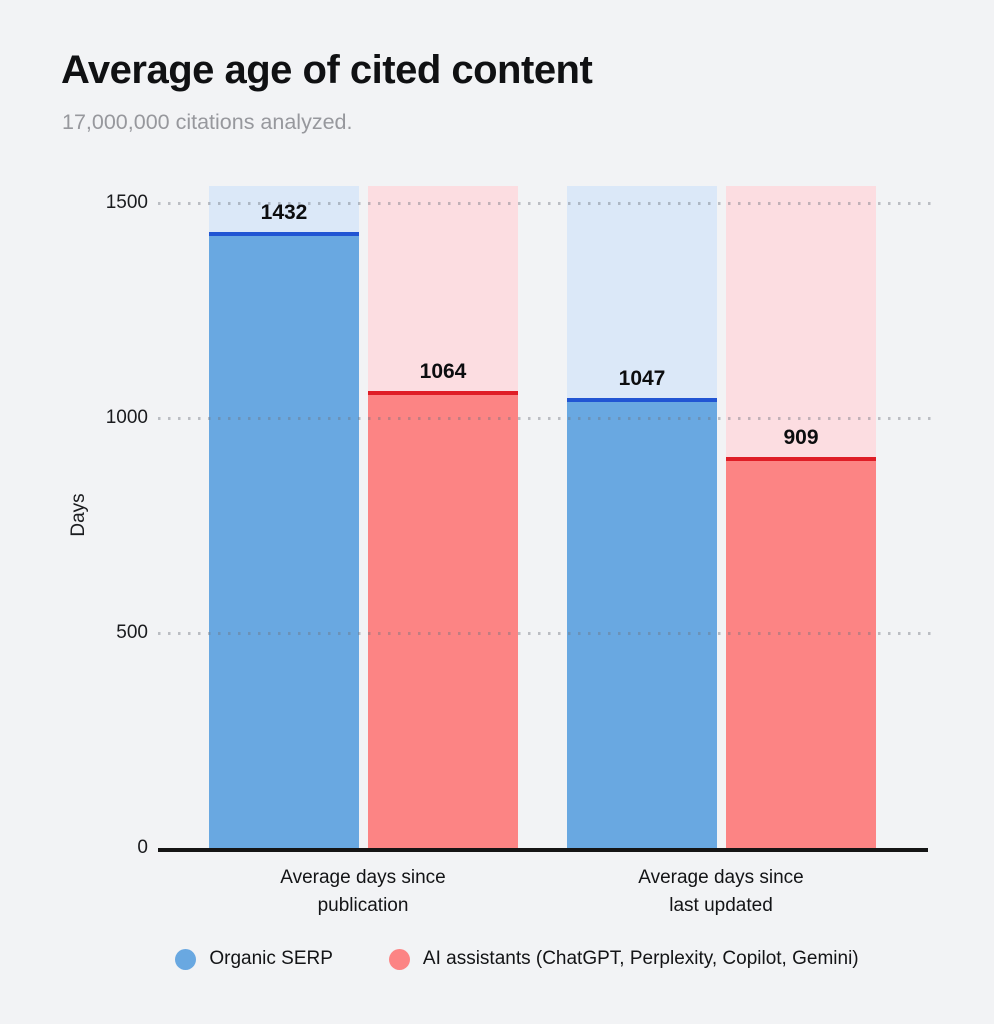  I want to click on y-axis-label: Days, so click(78, 515).